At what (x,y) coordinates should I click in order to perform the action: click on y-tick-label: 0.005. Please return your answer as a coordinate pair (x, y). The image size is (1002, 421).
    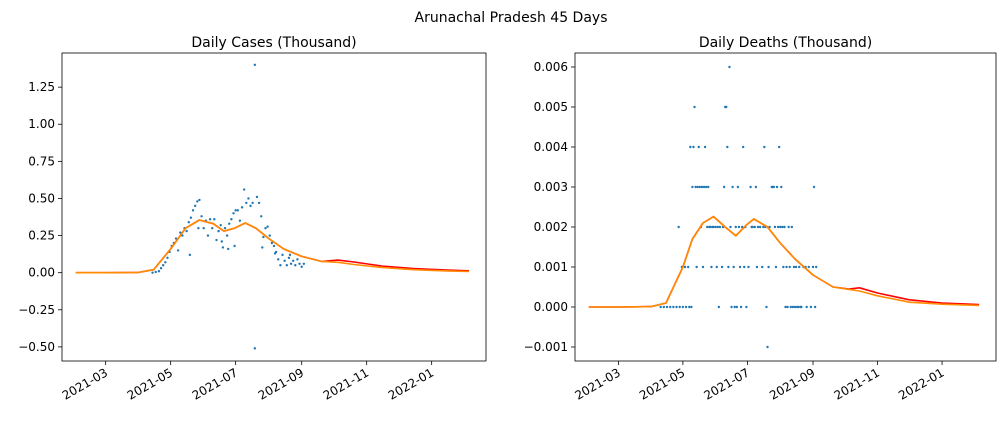
    Looking at the image, I should click on (551, 107).